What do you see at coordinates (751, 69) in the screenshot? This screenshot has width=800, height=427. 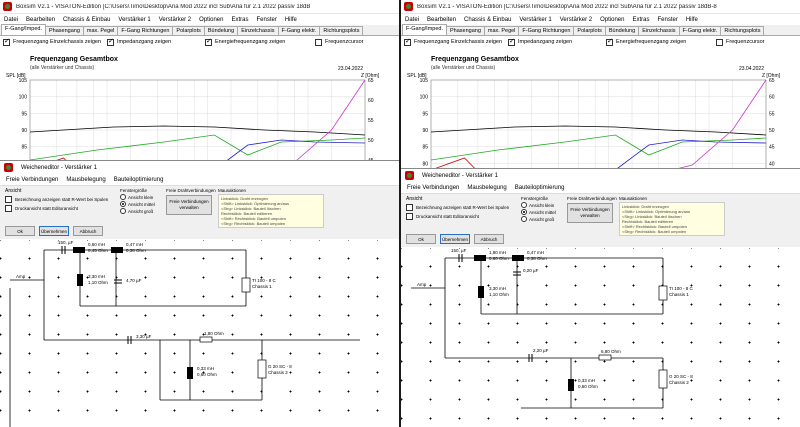 I see `chart-date: 23.04.2022` at bounding box center [751, 69].